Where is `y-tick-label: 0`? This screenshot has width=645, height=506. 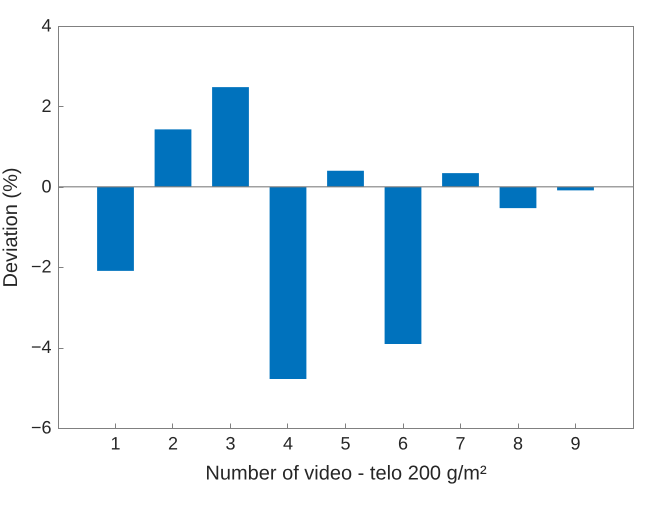
y-tick-label: 0 is located at coordinates (46, 186).